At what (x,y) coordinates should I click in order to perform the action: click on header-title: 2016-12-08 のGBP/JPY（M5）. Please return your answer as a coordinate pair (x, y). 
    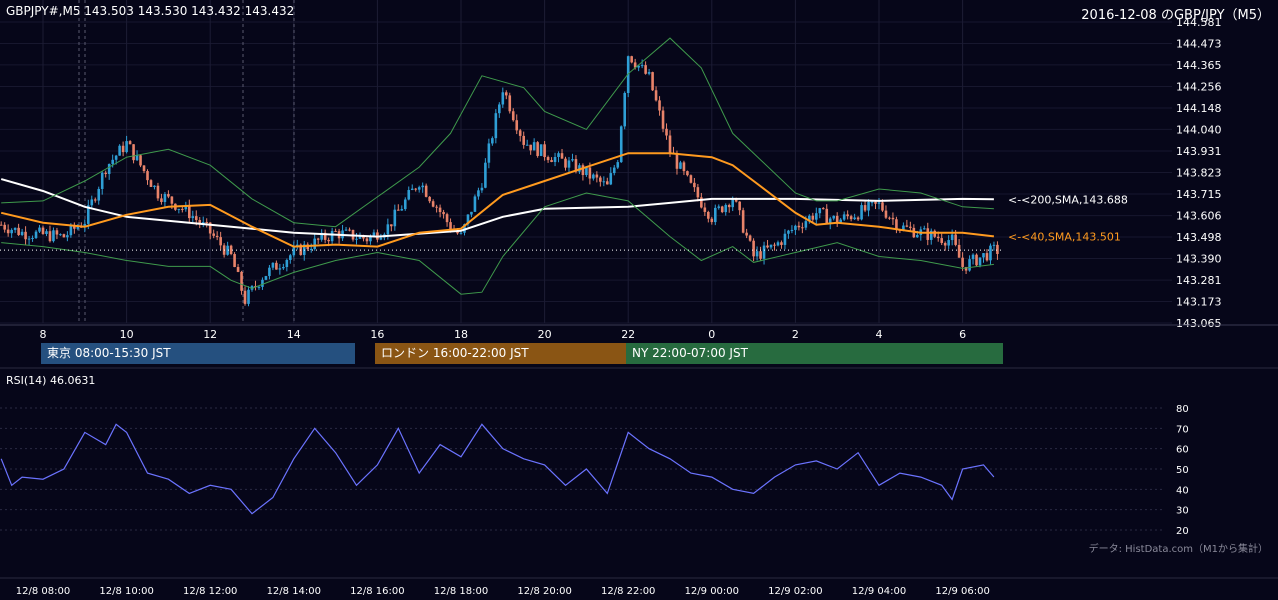
    Looking at the image, I should click on (1175, 15).